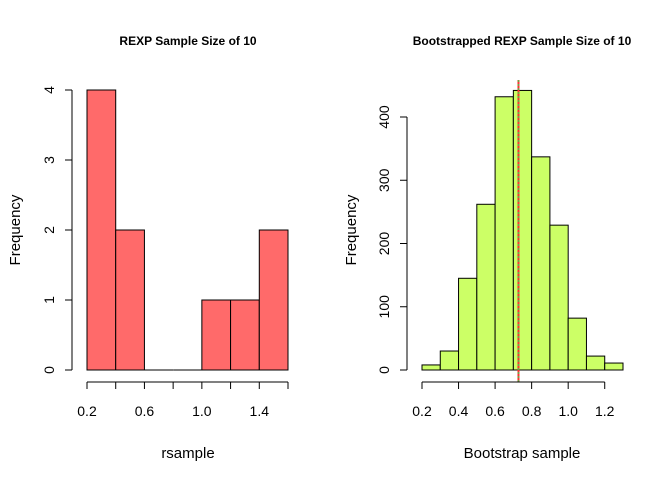 Image resolution: width=672 pixels, height=480 pixels. Describe the element at coordinates (384, 117) in the screenshot. I see `y-tick-label: 400` at that location.